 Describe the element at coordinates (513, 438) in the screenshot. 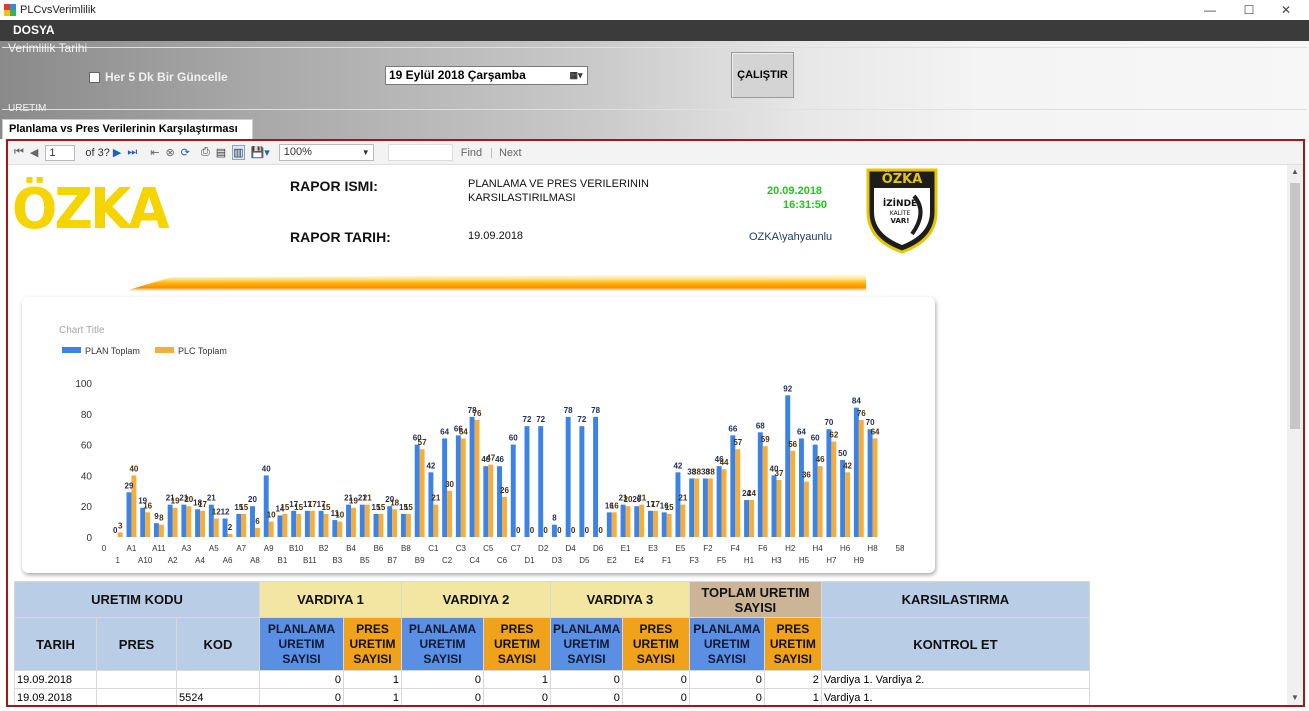

I see `plan-data-label: 60` at that location.